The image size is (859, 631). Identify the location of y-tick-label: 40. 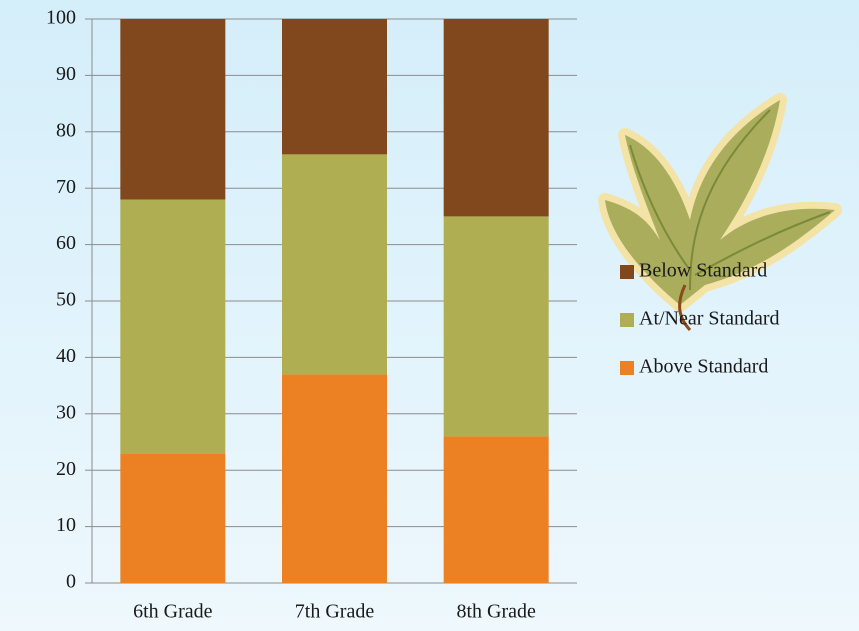
(66, 356).